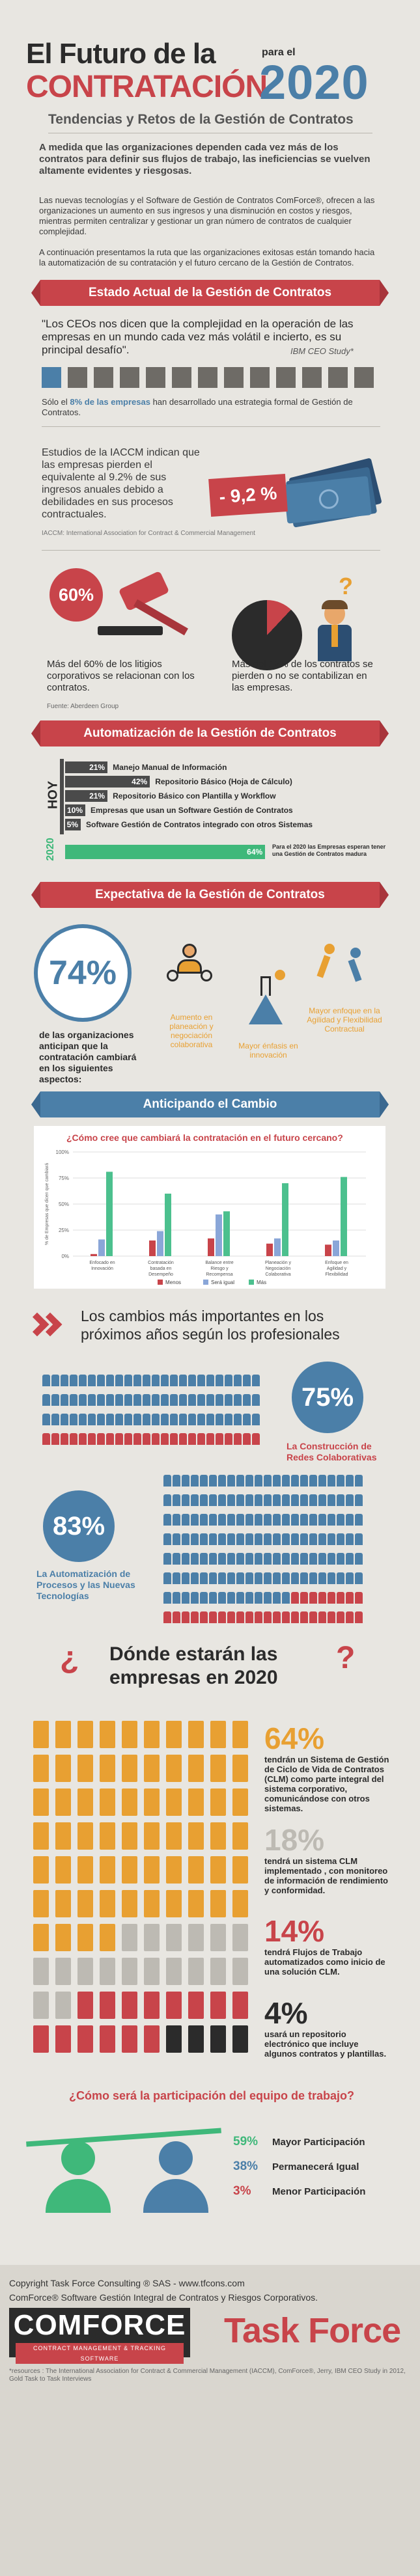 Image resolution: width=420 pixels, height=2576 pixels. Describe the element at coordinates (295, 1931) in the screenshot. I see `donde-pct-3: 14%` at that location.